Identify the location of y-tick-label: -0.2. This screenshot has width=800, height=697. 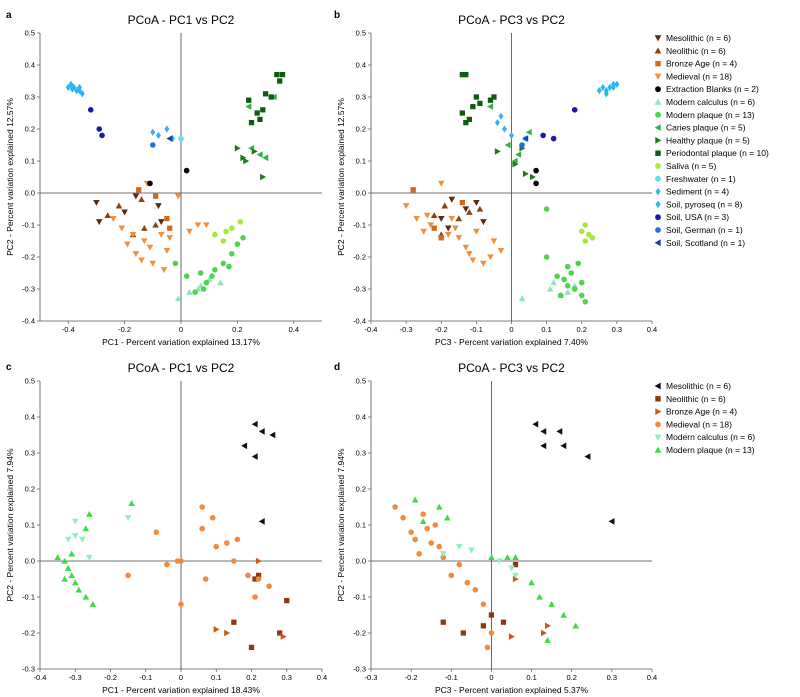
(359, 257).